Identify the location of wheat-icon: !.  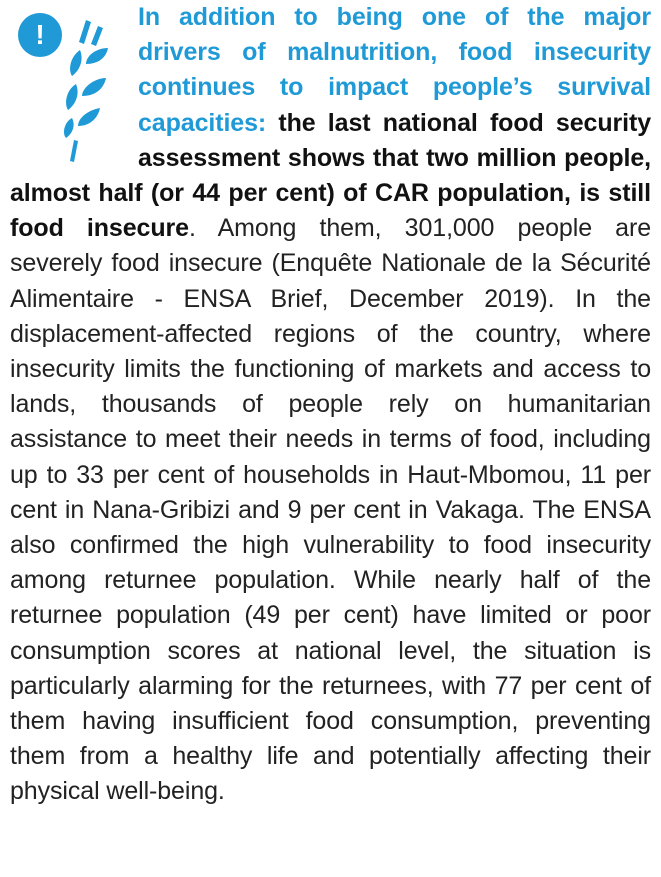
(74, 85).